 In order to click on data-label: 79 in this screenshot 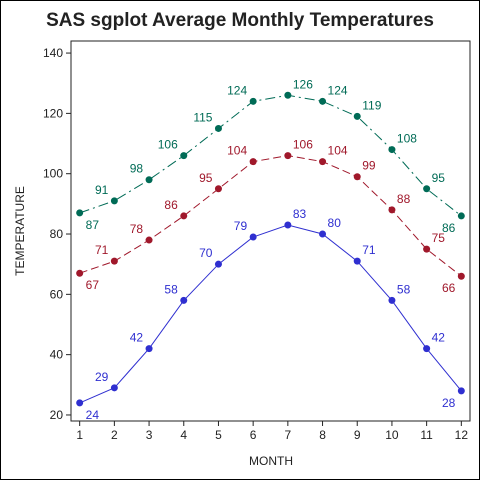, I will do `click(241, 226)`.